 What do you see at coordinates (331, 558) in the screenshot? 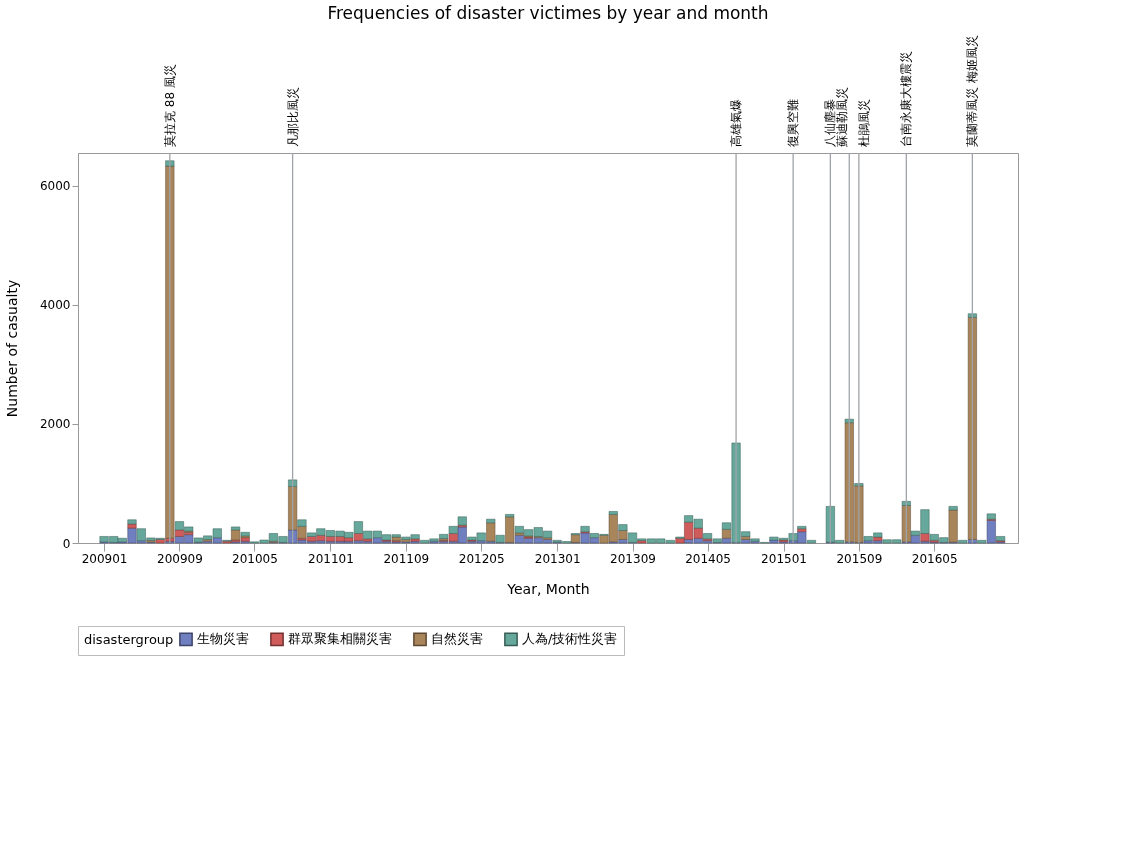
I see `x-tick-label: 201101` at bounding box center [331, 558].